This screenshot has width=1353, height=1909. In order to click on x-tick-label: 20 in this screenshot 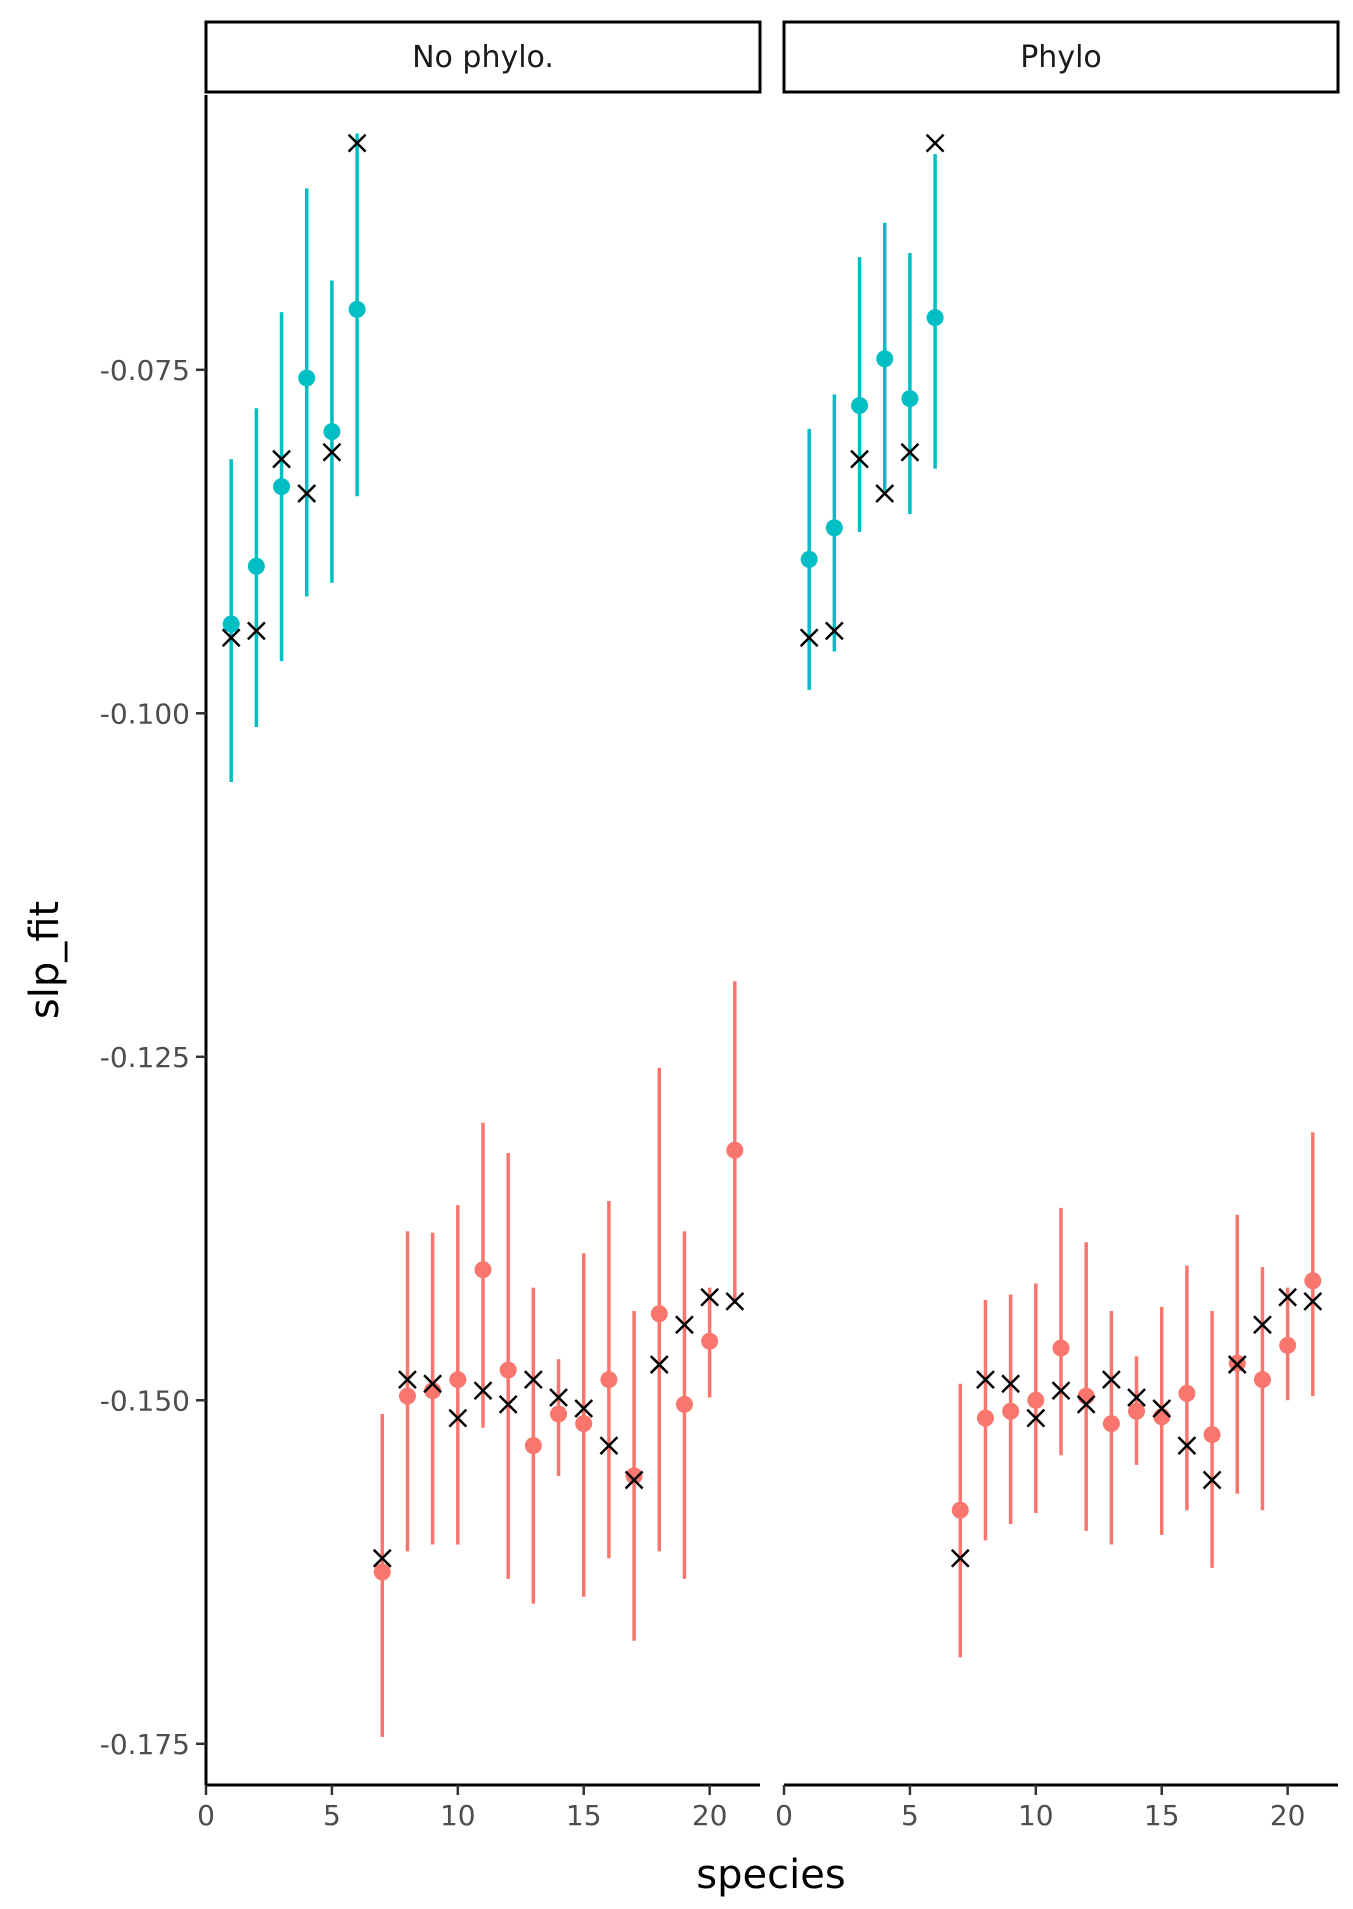, I will do `click(1288, 1815)`.